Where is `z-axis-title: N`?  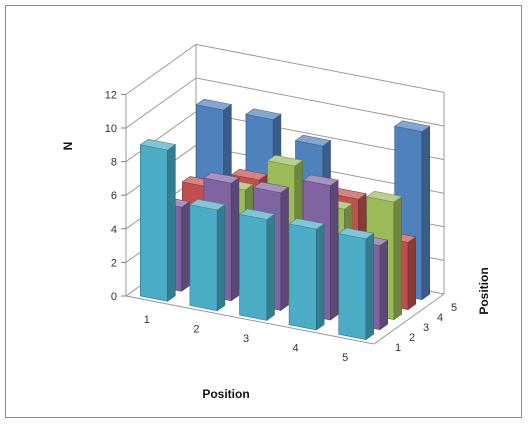
z-axis-title: N is located at coordinates (68, 146).